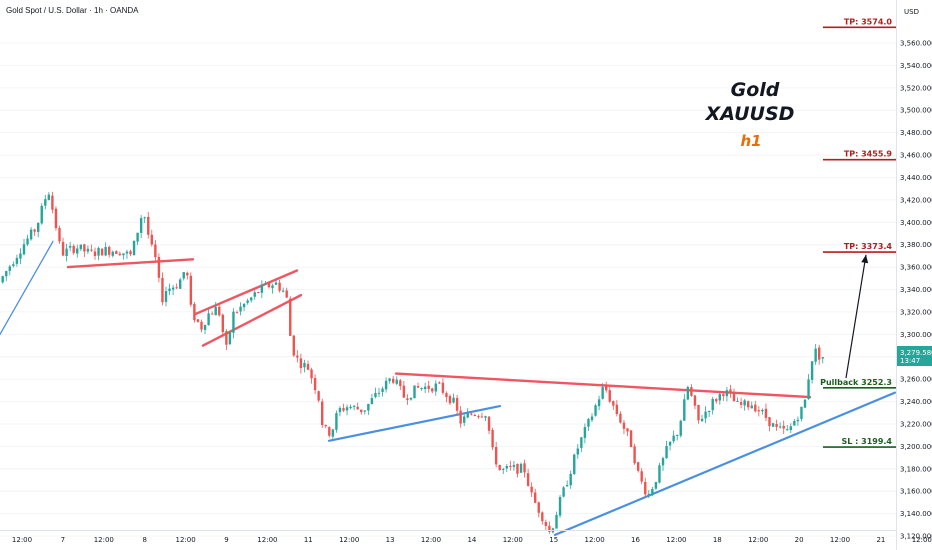 This screenshot has width=932, height=550. What do you see at coordinates (916, 268) in the screenshot?
I see `price-tick-label: 3,360.000` at bounding box center [916, 268].